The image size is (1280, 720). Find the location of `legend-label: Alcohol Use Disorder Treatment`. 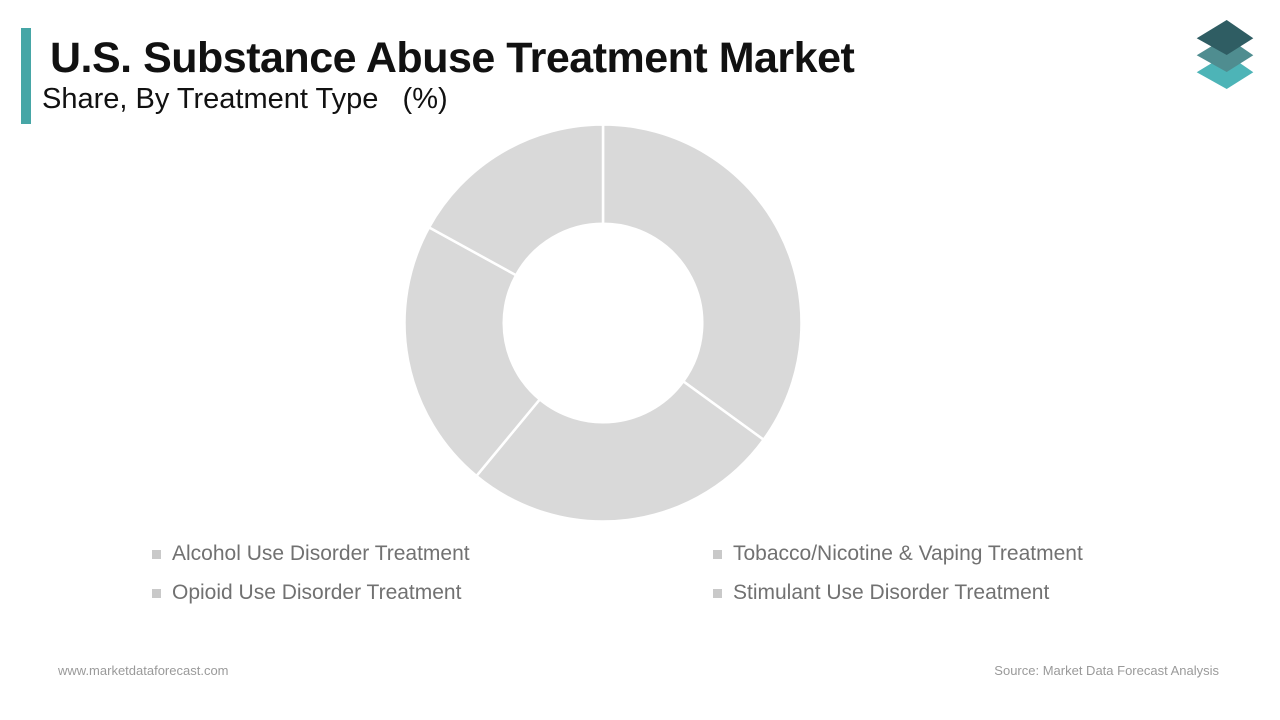

legend-label: Alcohol Use Disorder Treatment is located at coordinates (321, 553).